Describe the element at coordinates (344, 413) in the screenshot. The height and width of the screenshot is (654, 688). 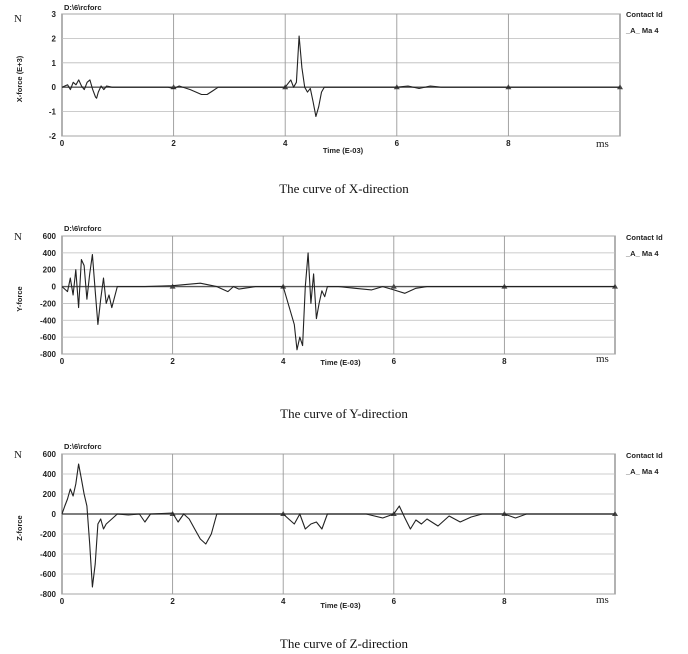
I see `chart-caption-y: The curve of Y-direction` at that location.